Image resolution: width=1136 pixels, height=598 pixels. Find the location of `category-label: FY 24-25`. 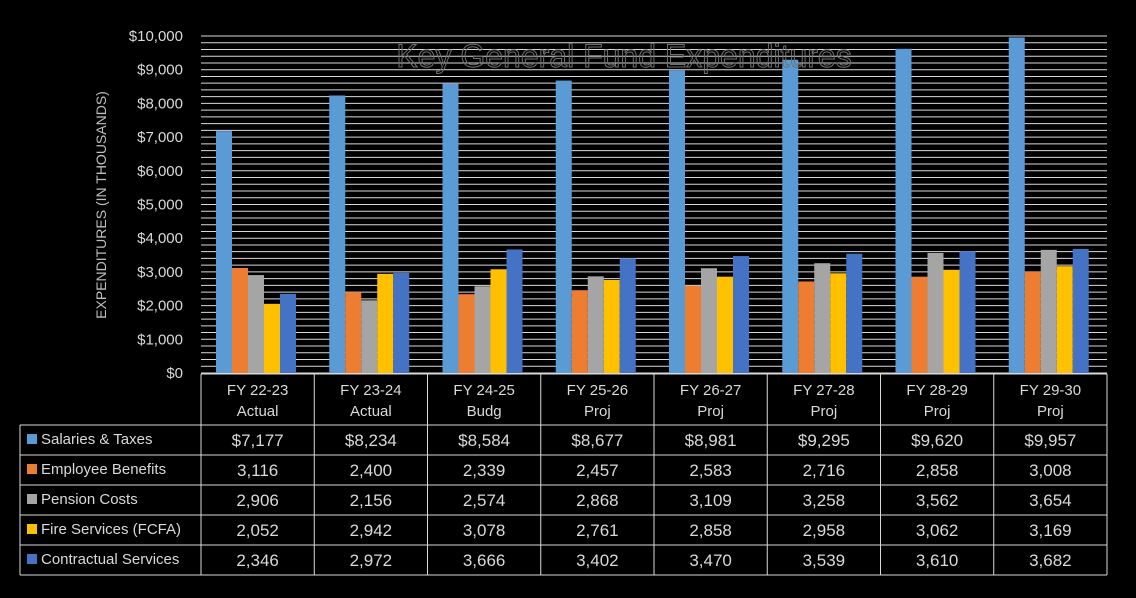

category-label: FY 24-25 is located at coordinates (483, 390).